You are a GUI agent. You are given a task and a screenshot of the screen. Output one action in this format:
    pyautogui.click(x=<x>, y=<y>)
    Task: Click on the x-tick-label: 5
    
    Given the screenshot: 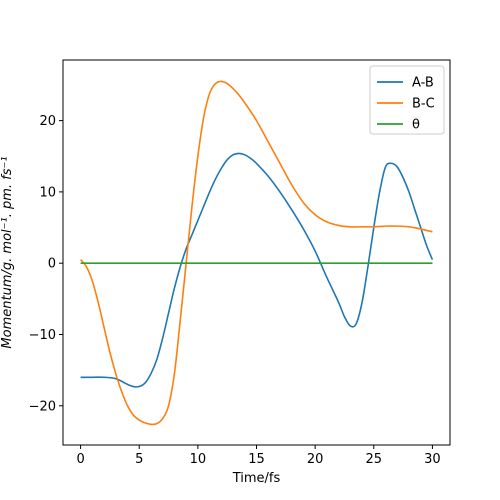 What is the action you would take?
    pyautogui.click(x=139, y=459)
    